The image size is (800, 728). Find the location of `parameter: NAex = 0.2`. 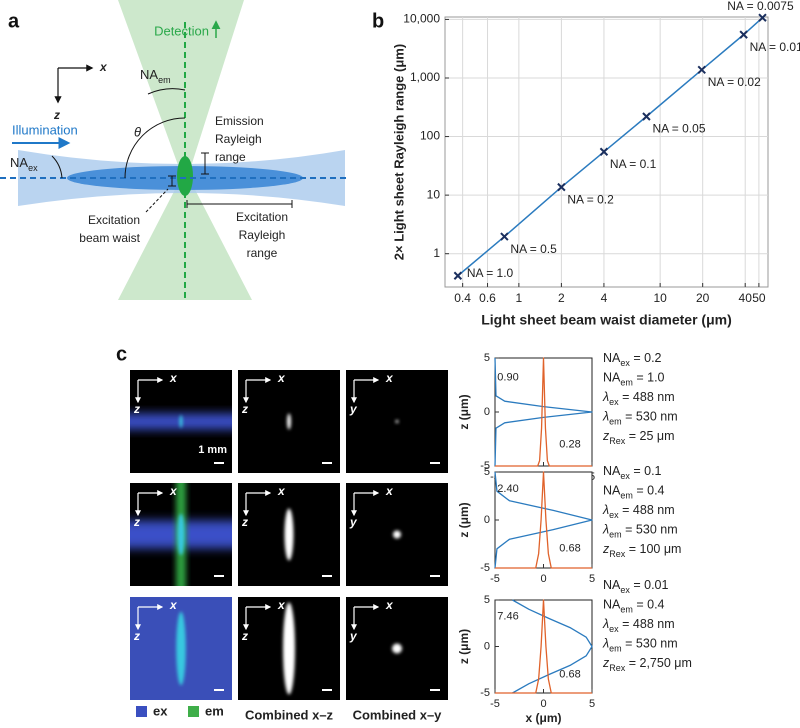

parameter: NAex = 0.2 is located at coordinates (632, 359).